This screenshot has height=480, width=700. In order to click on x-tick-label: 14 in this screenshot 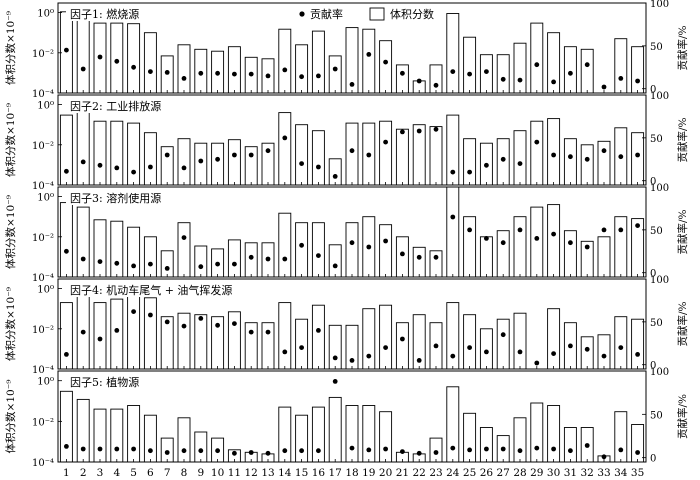, I will do `click(285, 473)`.